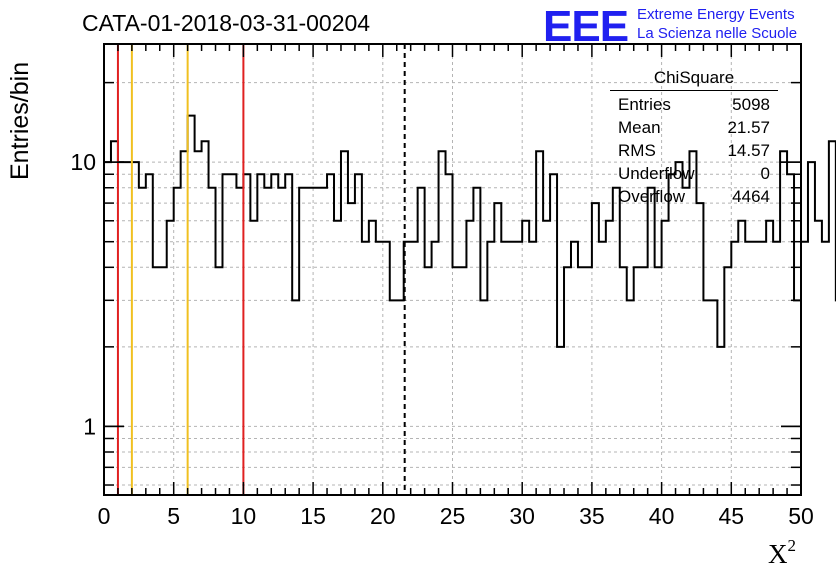 The width and height of the screenshot is (836, 572). I want to click on x-axis-label-superscript: 2, so click(792, 545).